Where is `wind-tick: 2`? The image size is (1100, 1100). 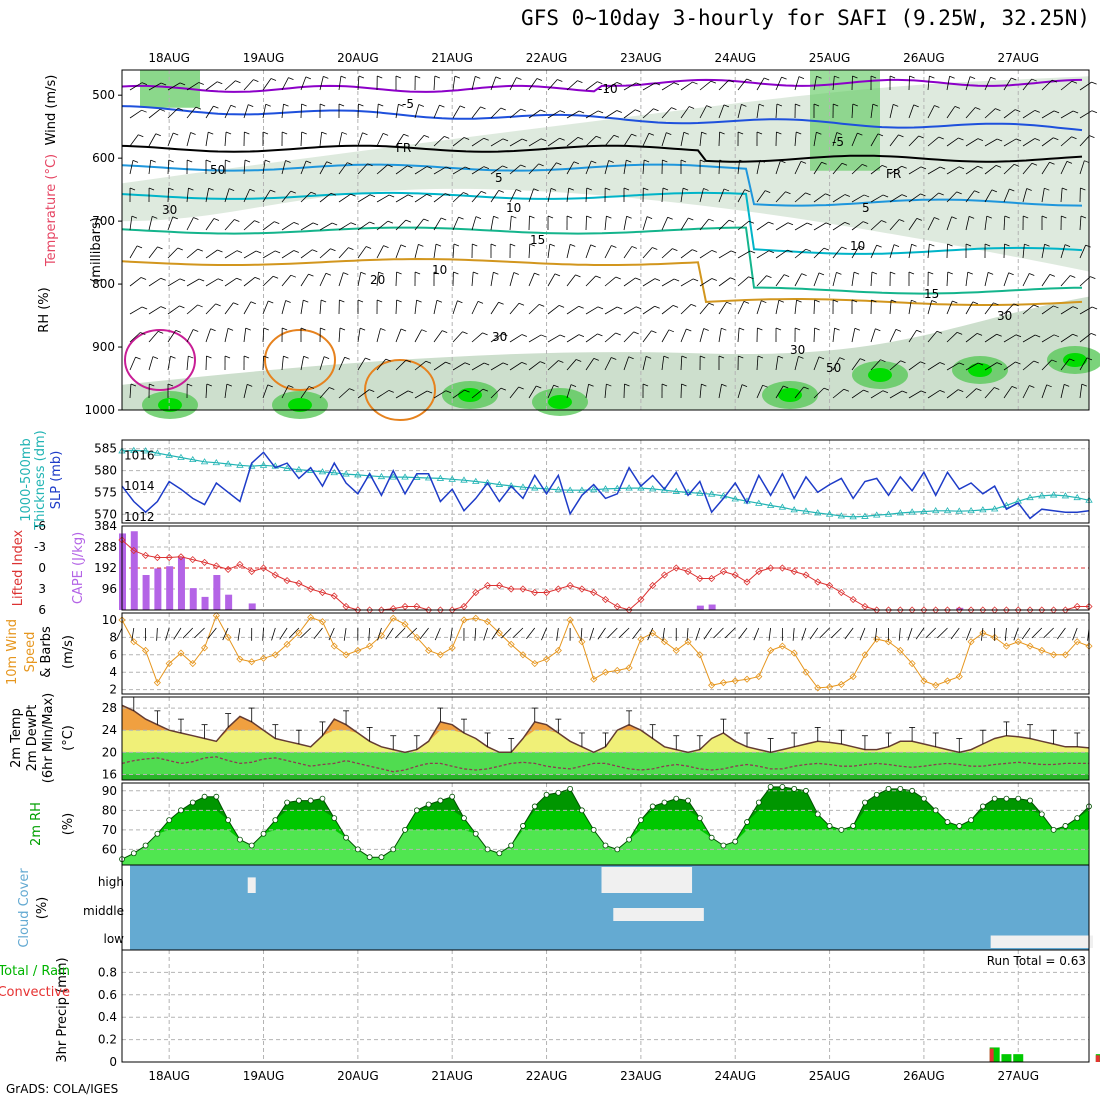 wind-tick: 2 is located at coordinates (113, 690).